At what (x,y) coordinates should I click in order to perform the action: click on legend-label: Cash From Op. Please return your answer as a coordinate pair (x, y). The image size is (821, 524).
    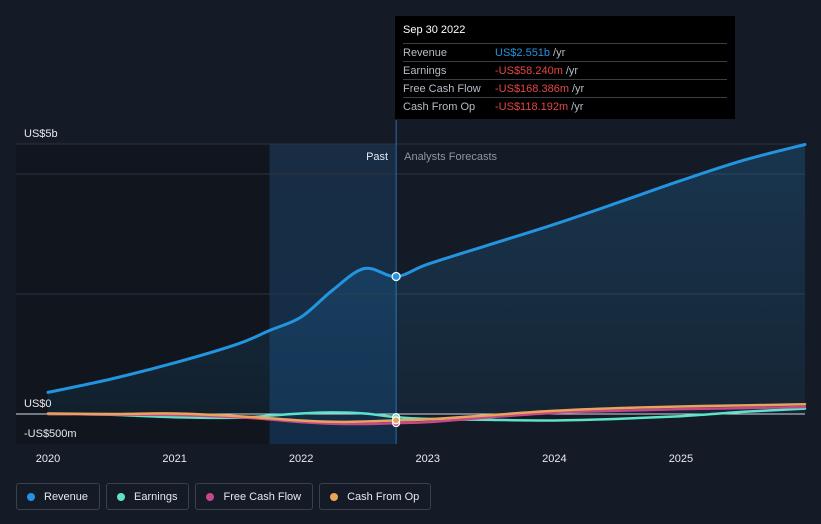
    Looking at the image, I should click on (383, 496).